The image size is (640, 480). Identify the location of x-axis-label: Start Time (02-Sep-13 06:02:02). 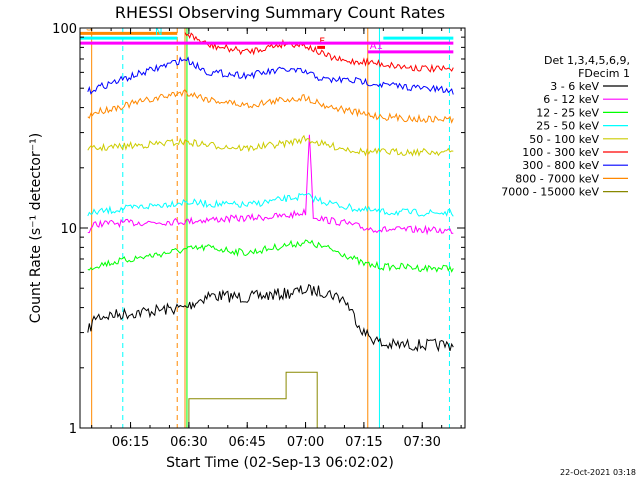
(280, 463).